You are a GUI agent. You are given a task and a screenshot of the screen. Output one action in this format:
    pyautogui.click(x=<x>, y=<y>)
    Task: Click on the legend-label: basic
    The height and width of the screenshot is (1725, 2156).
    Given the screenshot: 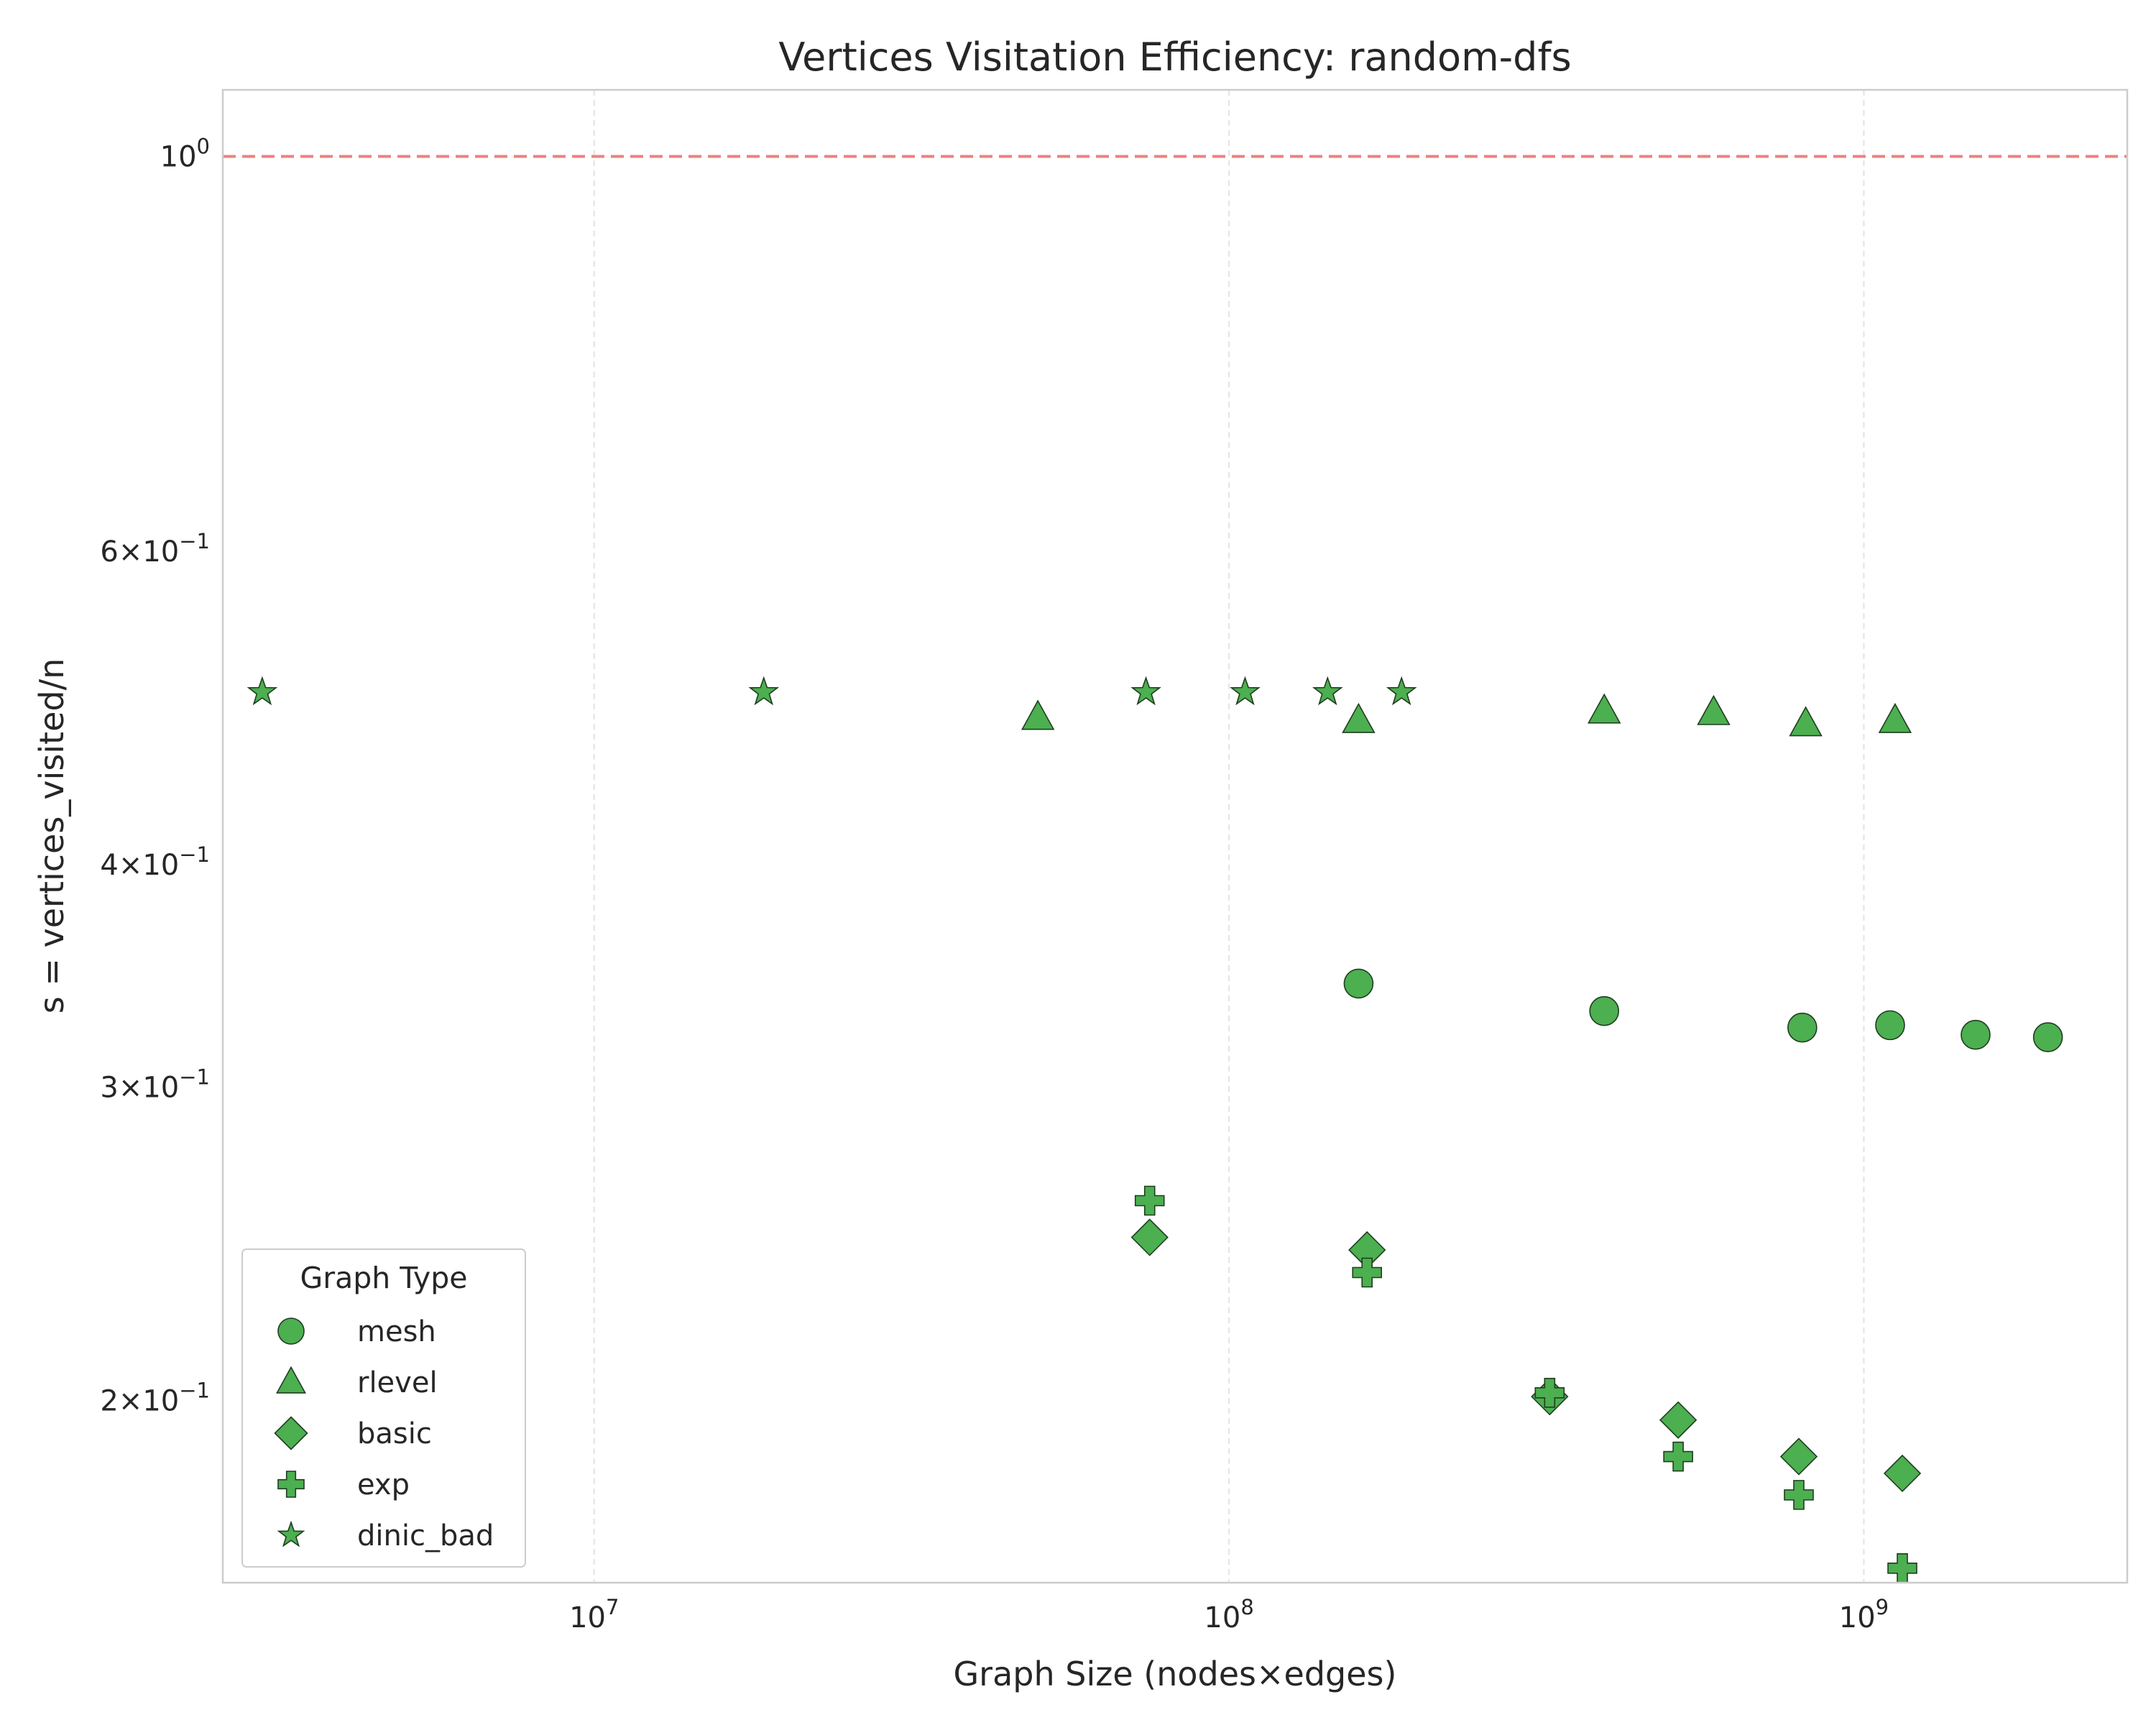 What is the action you would take?
    pyautogui.click(x=394, y=1433)
    